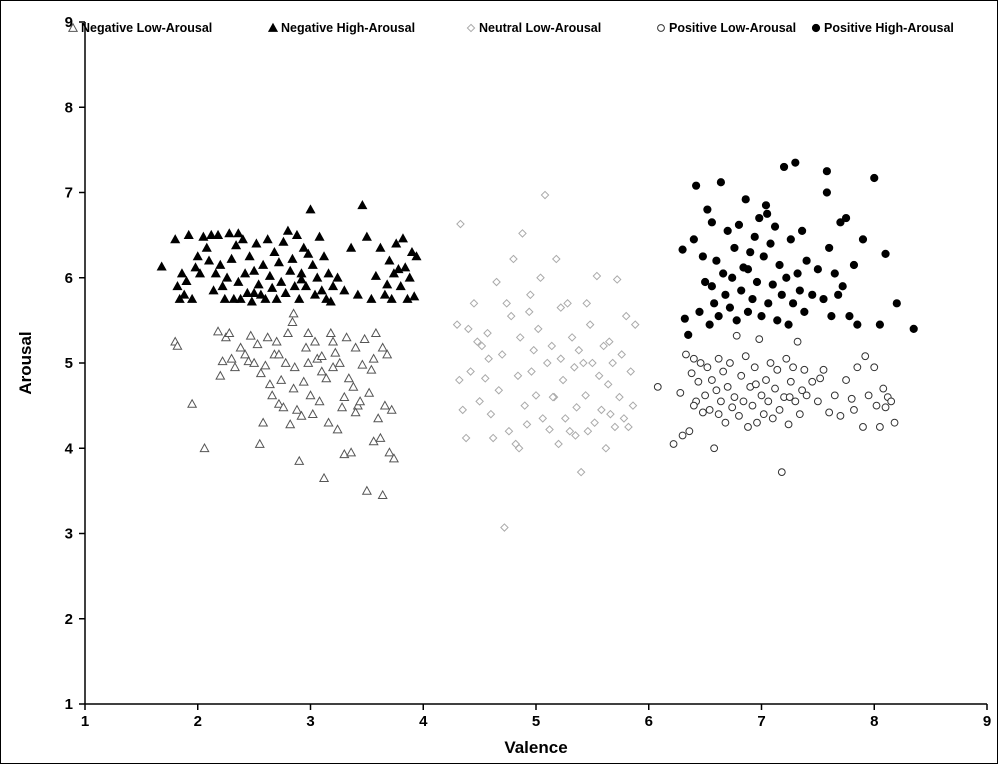  Describe the element at coordinates (198, 721) in the screenshot. I see `x-tick-label: 2` at that location.